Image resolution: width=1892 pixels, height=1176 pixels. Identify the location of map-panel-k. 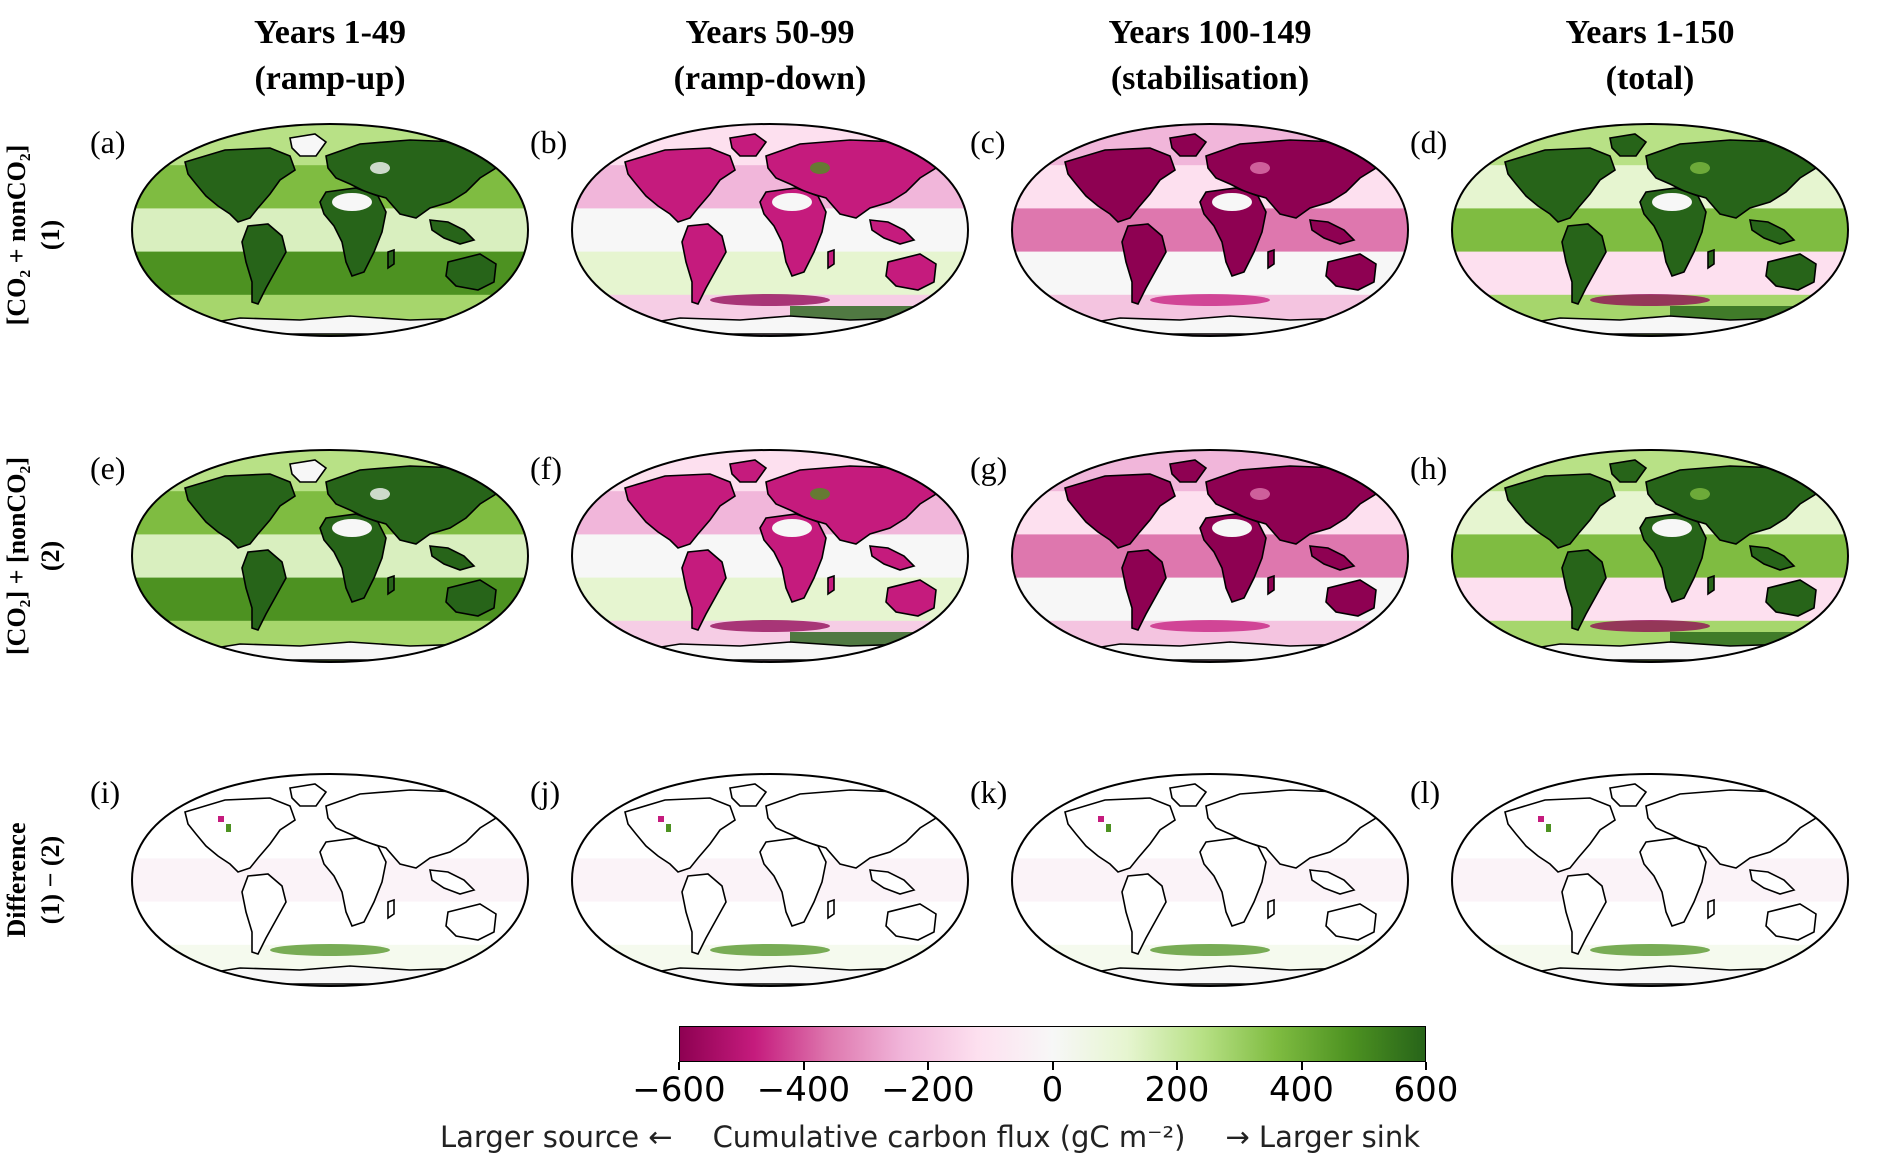
(1210, 880).